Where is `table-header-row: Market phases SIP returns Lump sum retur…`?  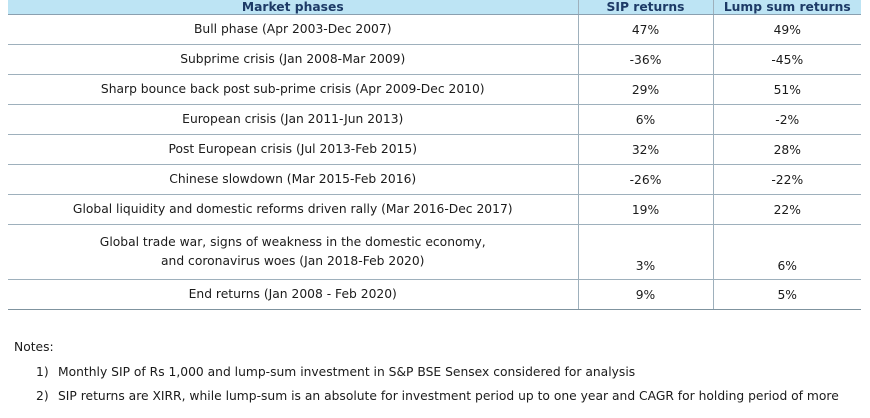 table-header-row: Market phases SIP returns Lump sum retur… is located at coordinates (434, 7).